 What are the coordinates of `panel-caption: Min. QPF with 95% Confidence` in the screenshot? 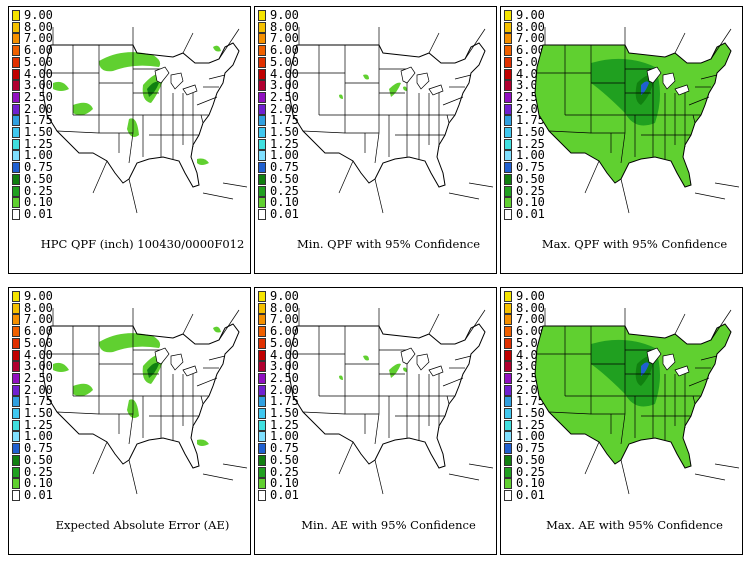 It's located at (388, 244).